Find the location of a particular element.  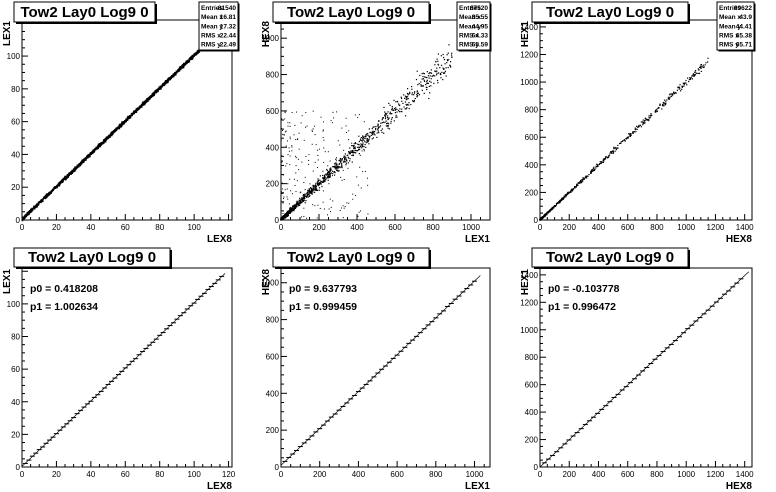

x-tick-label: 800 is located at coordinates (657, 474).